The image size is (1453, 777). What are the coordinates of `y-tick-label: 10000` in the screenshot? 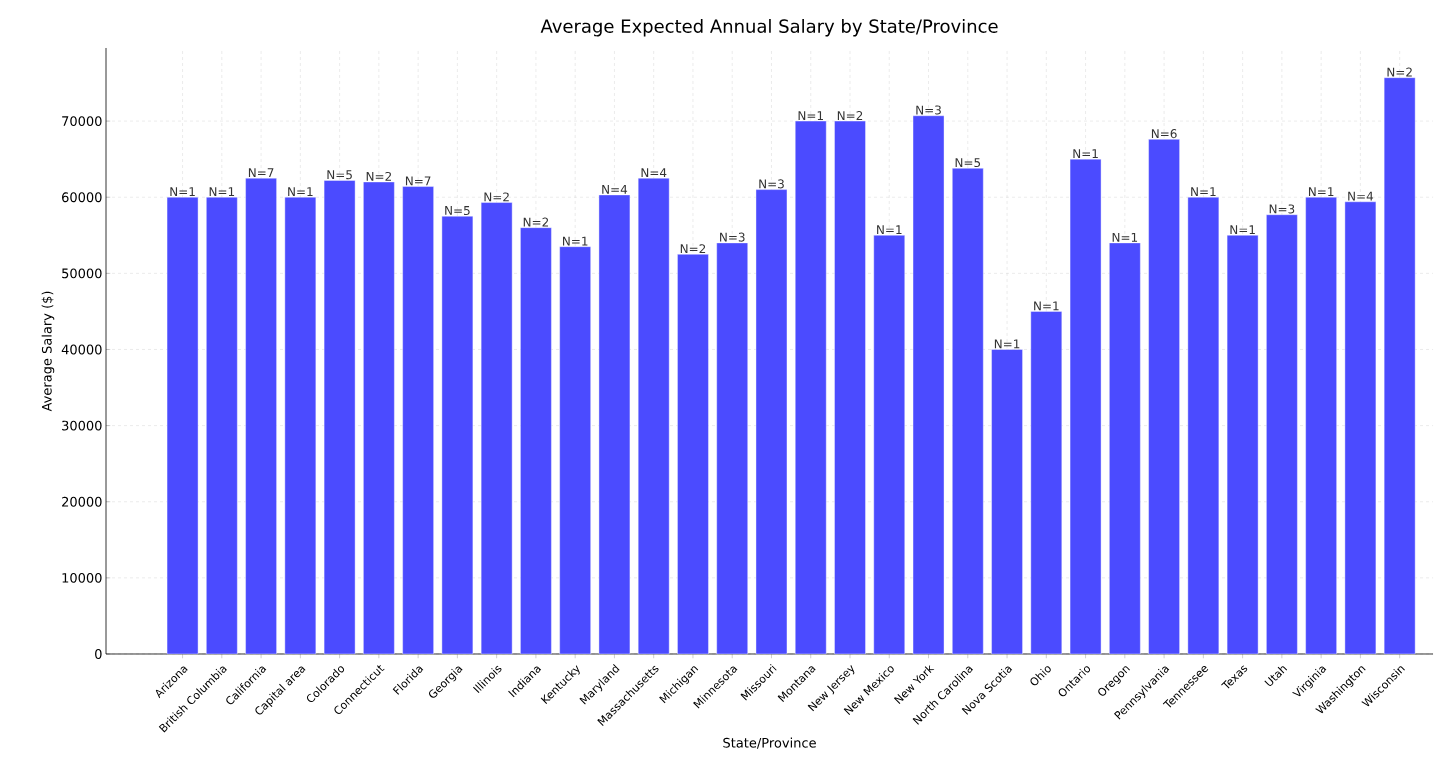 It's located at (82, 577).